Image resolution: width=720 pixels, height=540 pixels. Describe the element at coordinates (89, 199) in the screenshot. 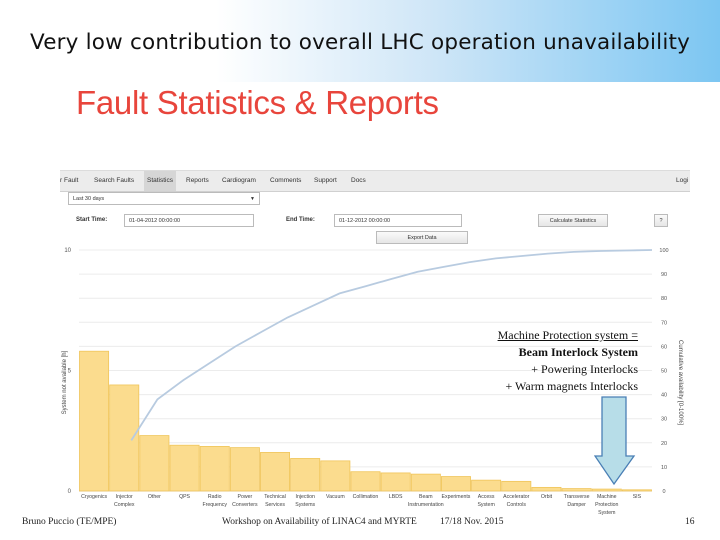

I see `range-select-value: Last 30 days` at that location.